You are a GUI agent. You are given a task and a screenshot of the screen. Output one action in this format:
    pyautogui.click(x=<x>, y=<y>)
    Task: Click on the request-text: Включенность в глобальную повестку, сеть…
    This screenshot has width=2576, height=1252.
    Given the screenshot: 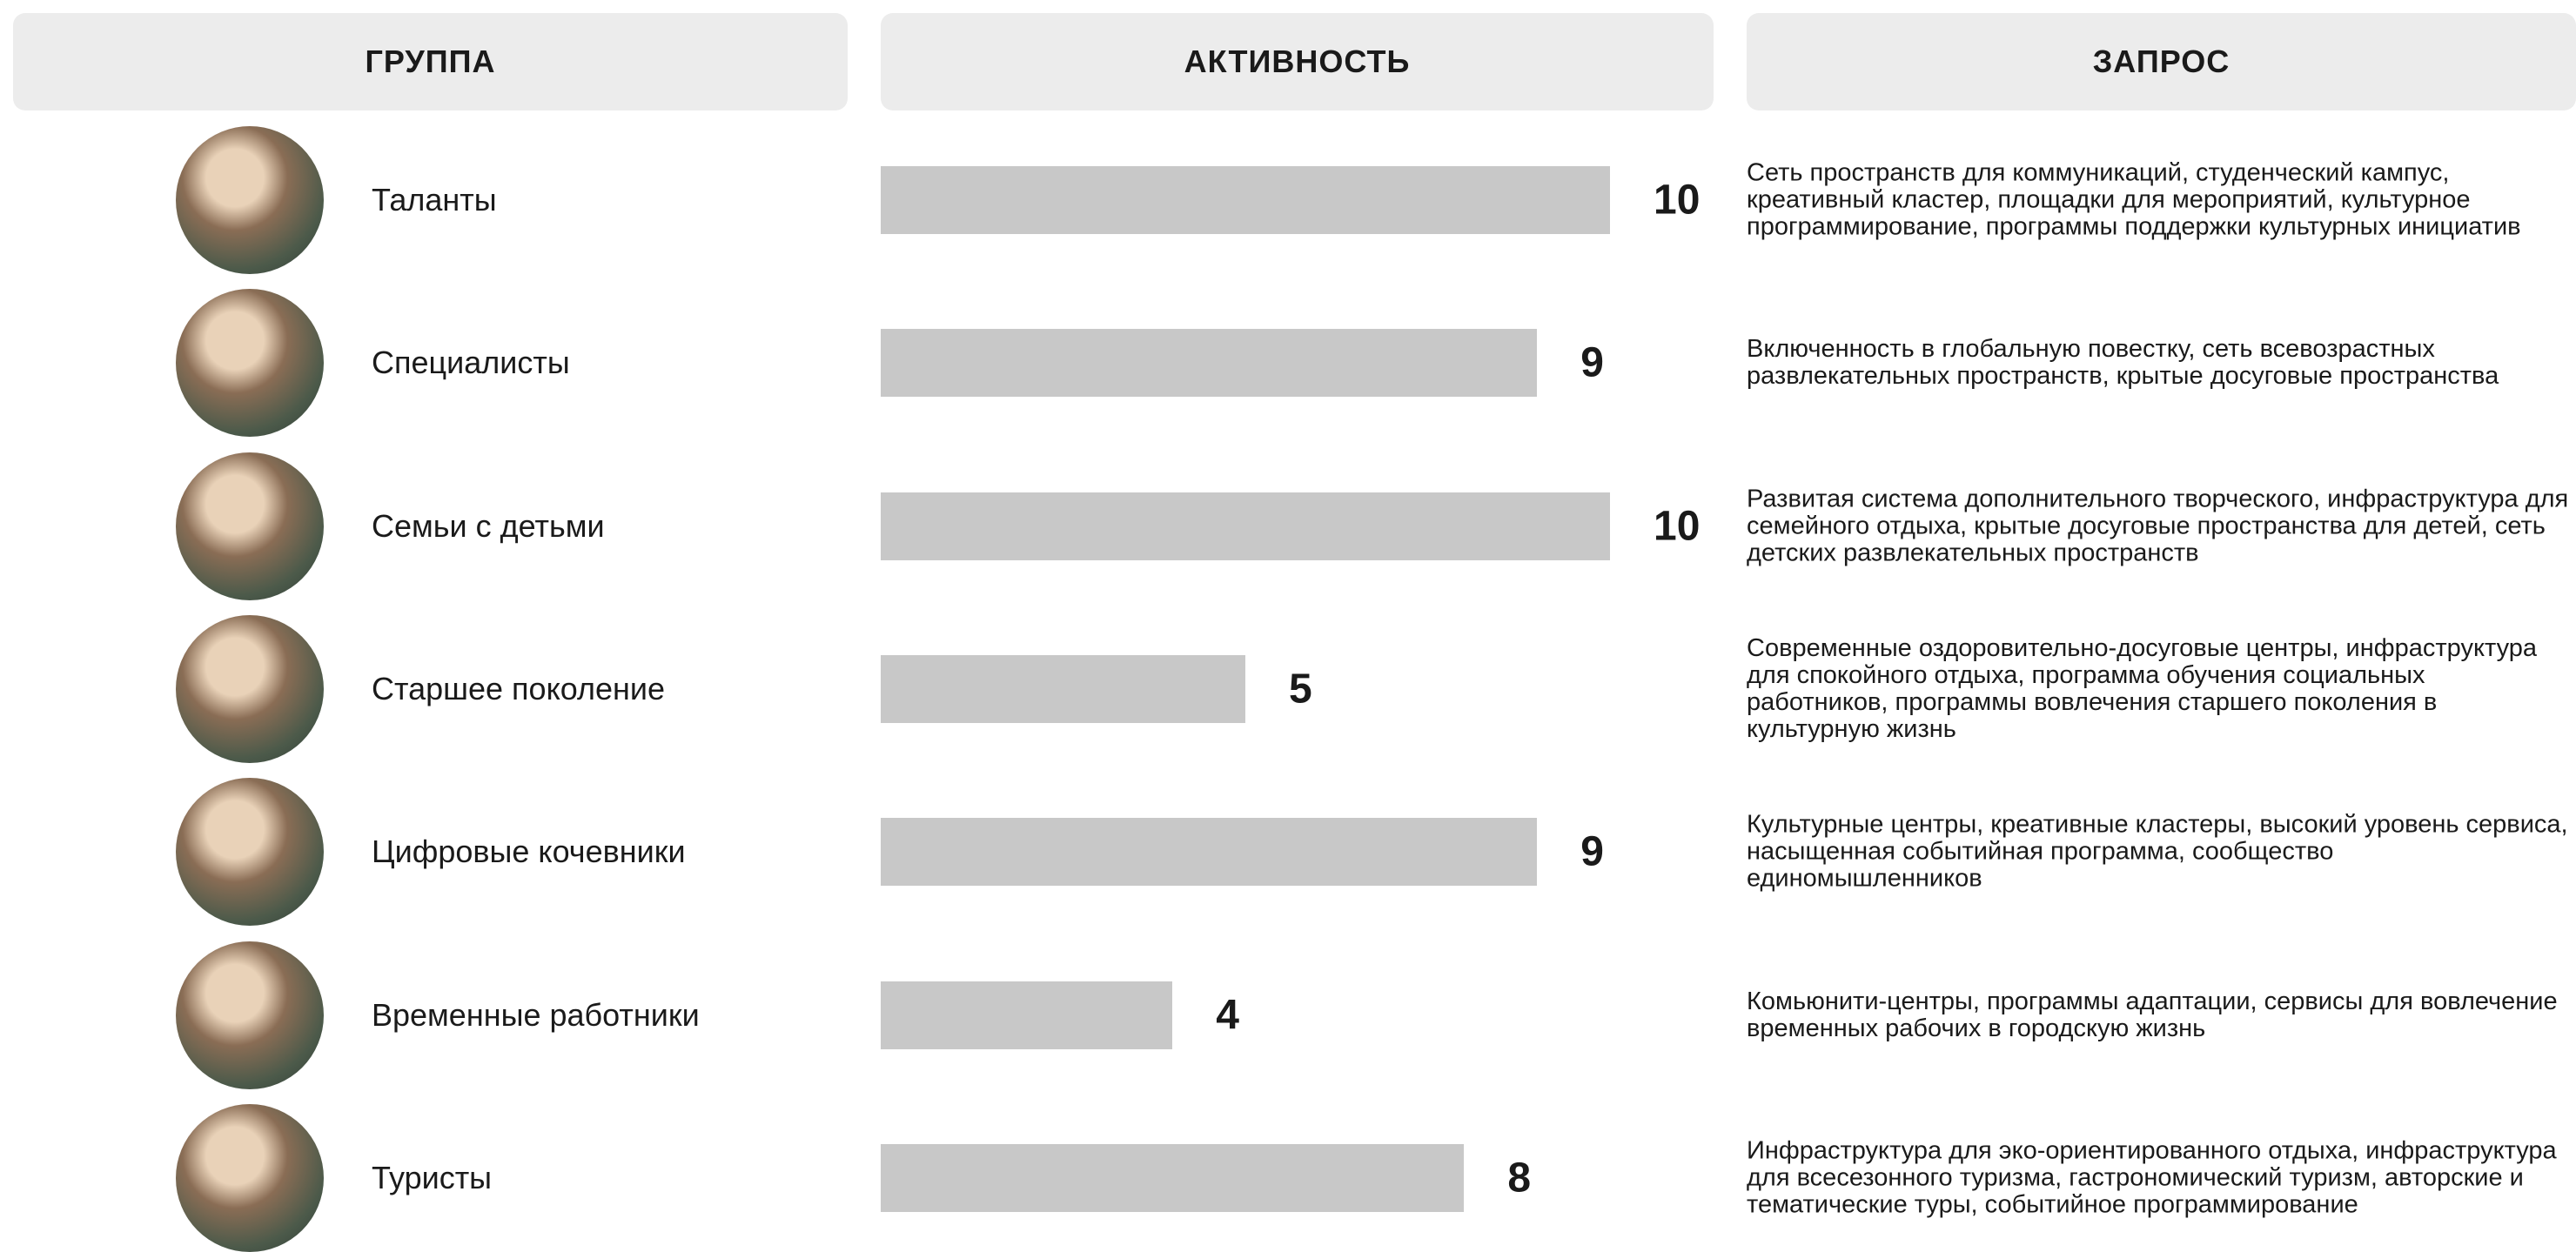 What is the action you would take?
    pyautogui.click(x=2123, y=363)
    